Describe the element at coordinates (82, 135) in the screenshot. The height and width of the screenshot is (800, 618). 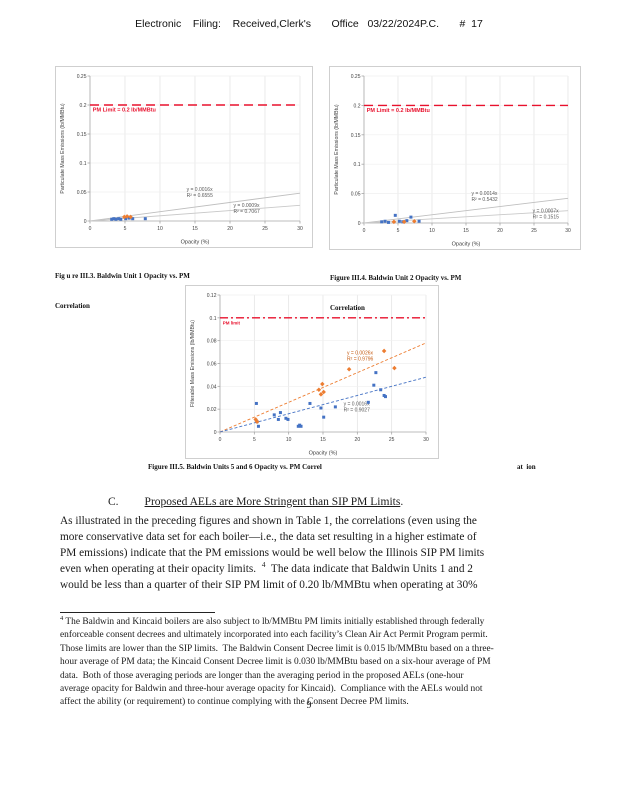
I see `svg-text: 0.15` at that location.